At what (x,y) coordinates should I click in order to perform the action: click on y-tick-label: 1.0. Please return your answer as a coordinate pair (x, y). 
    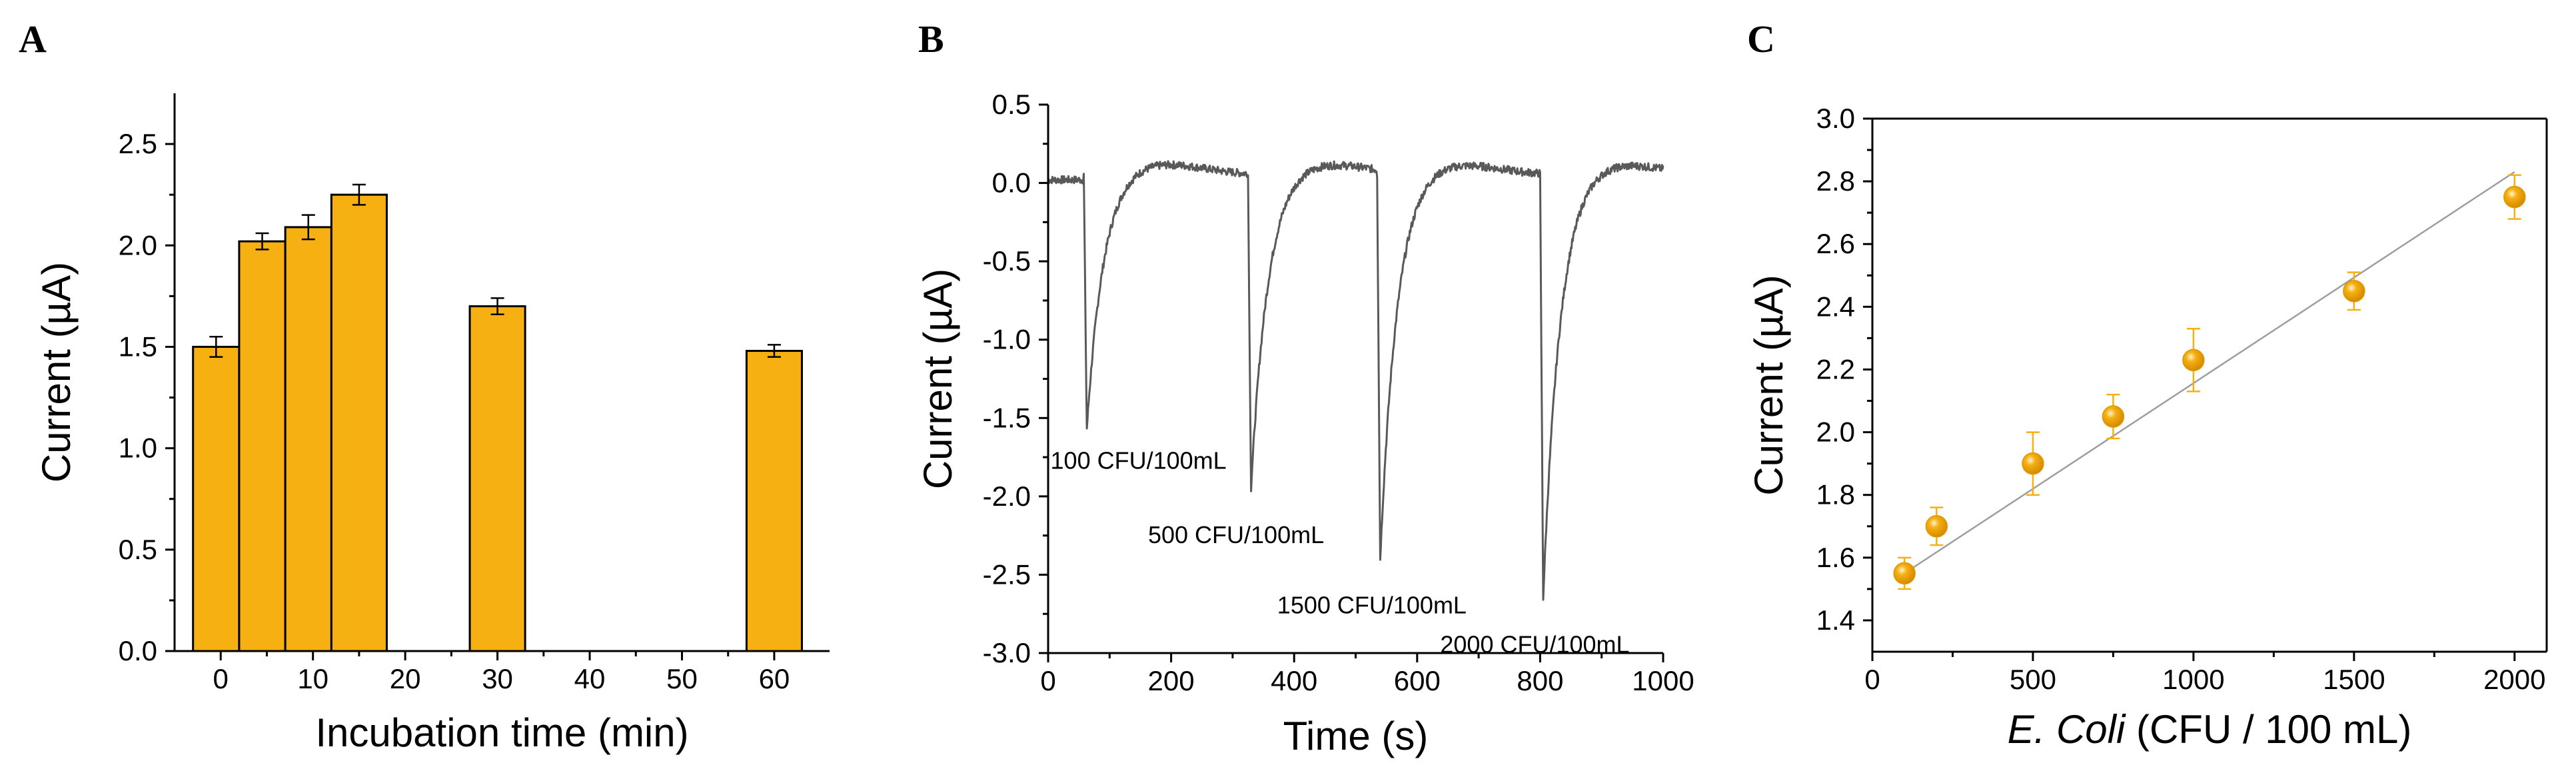
    Looking at the image, I should click on (138, 448).